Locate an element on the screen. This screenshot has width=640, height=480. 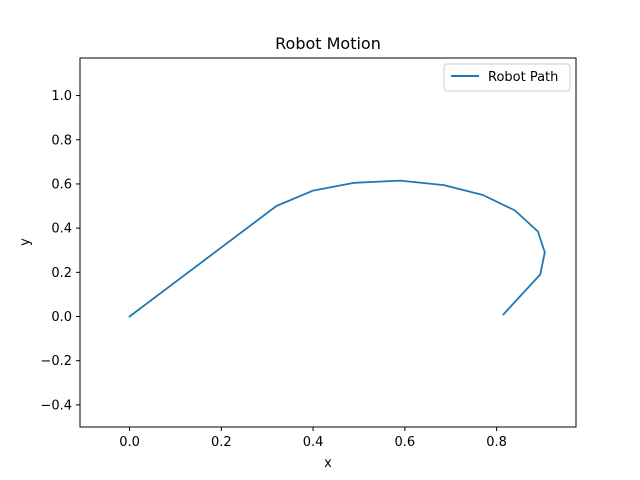
y-tick-label: 0.4 is located at coordinates (61, 229).